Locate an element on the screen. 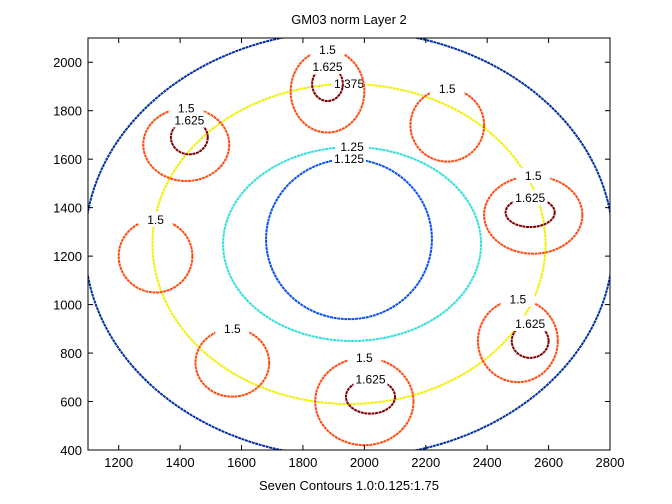 The width and height of the screenshot is (672, 504). contour-label: 1.125 is located at coordinates (349, 159).